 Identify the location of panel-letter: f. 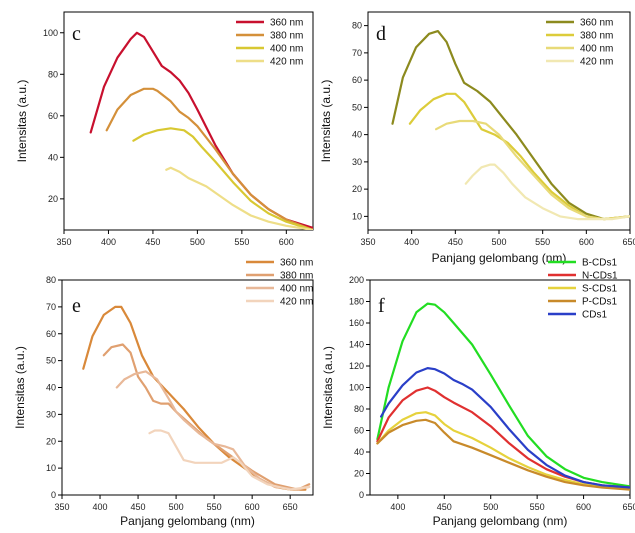
(381, 306).